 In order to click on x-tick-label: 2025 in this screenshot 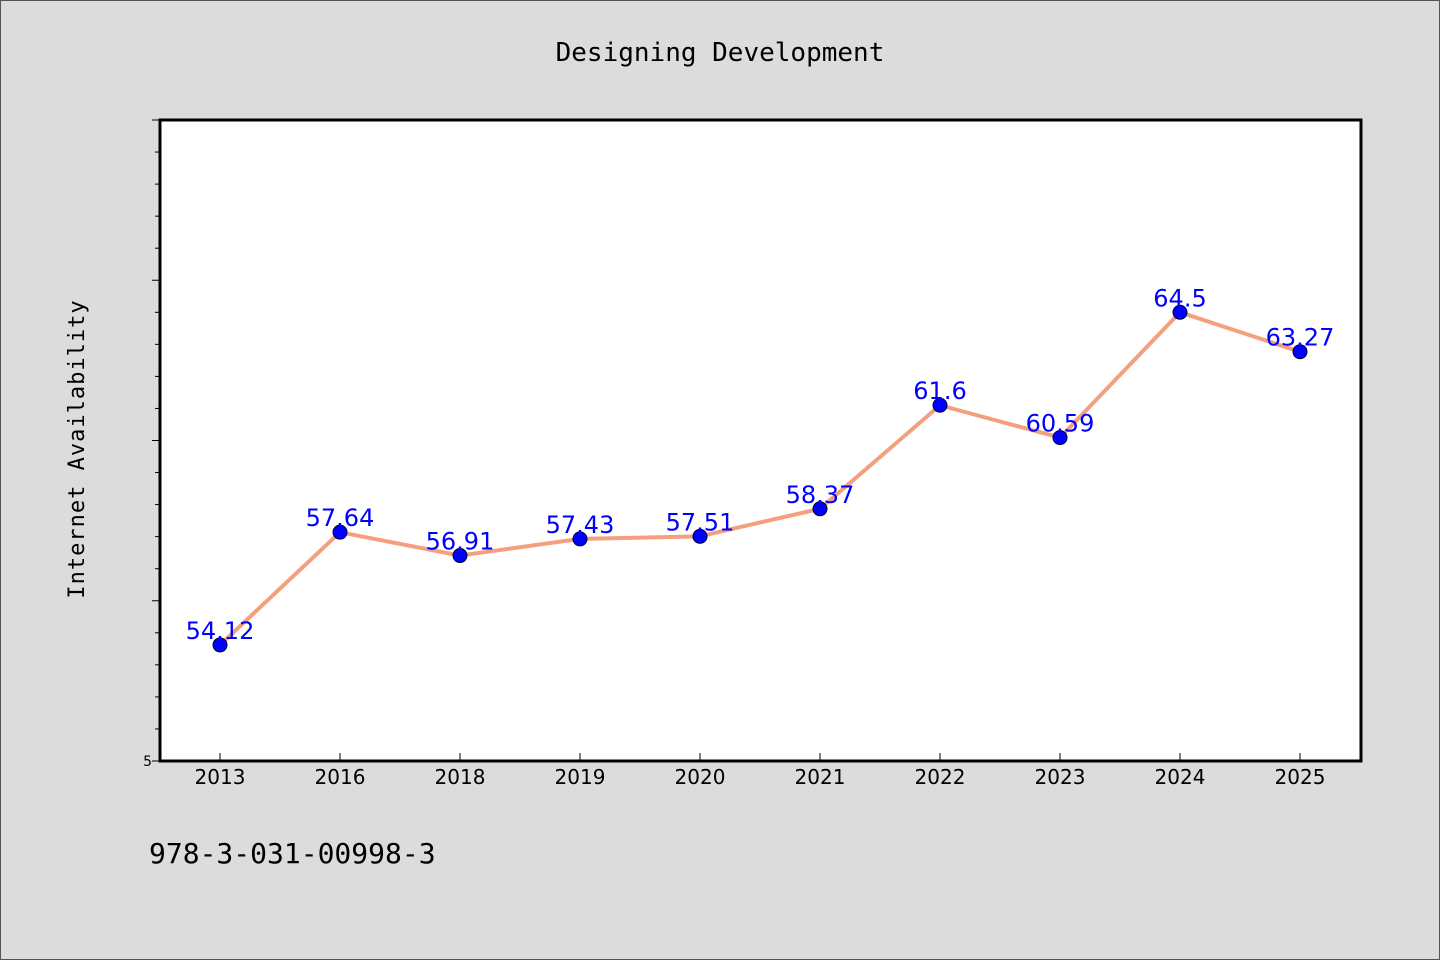, I will do `click(1300, 777)`.